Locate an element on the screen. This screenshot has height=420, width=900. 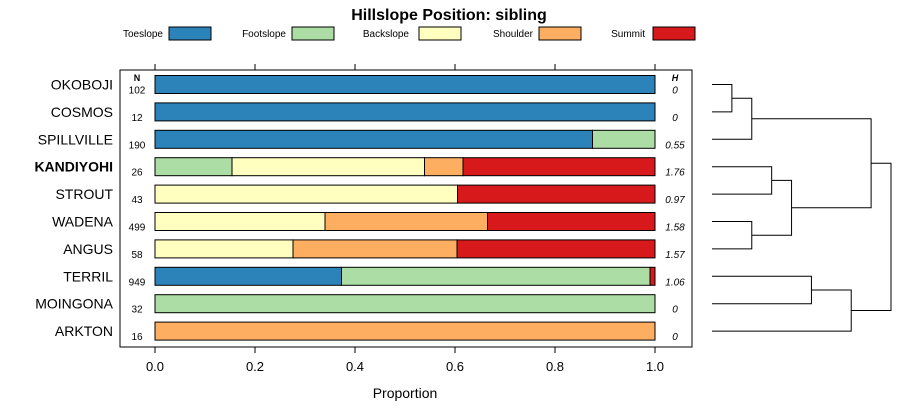
bar-wadena-backslope is located at coordinates (240, 221).